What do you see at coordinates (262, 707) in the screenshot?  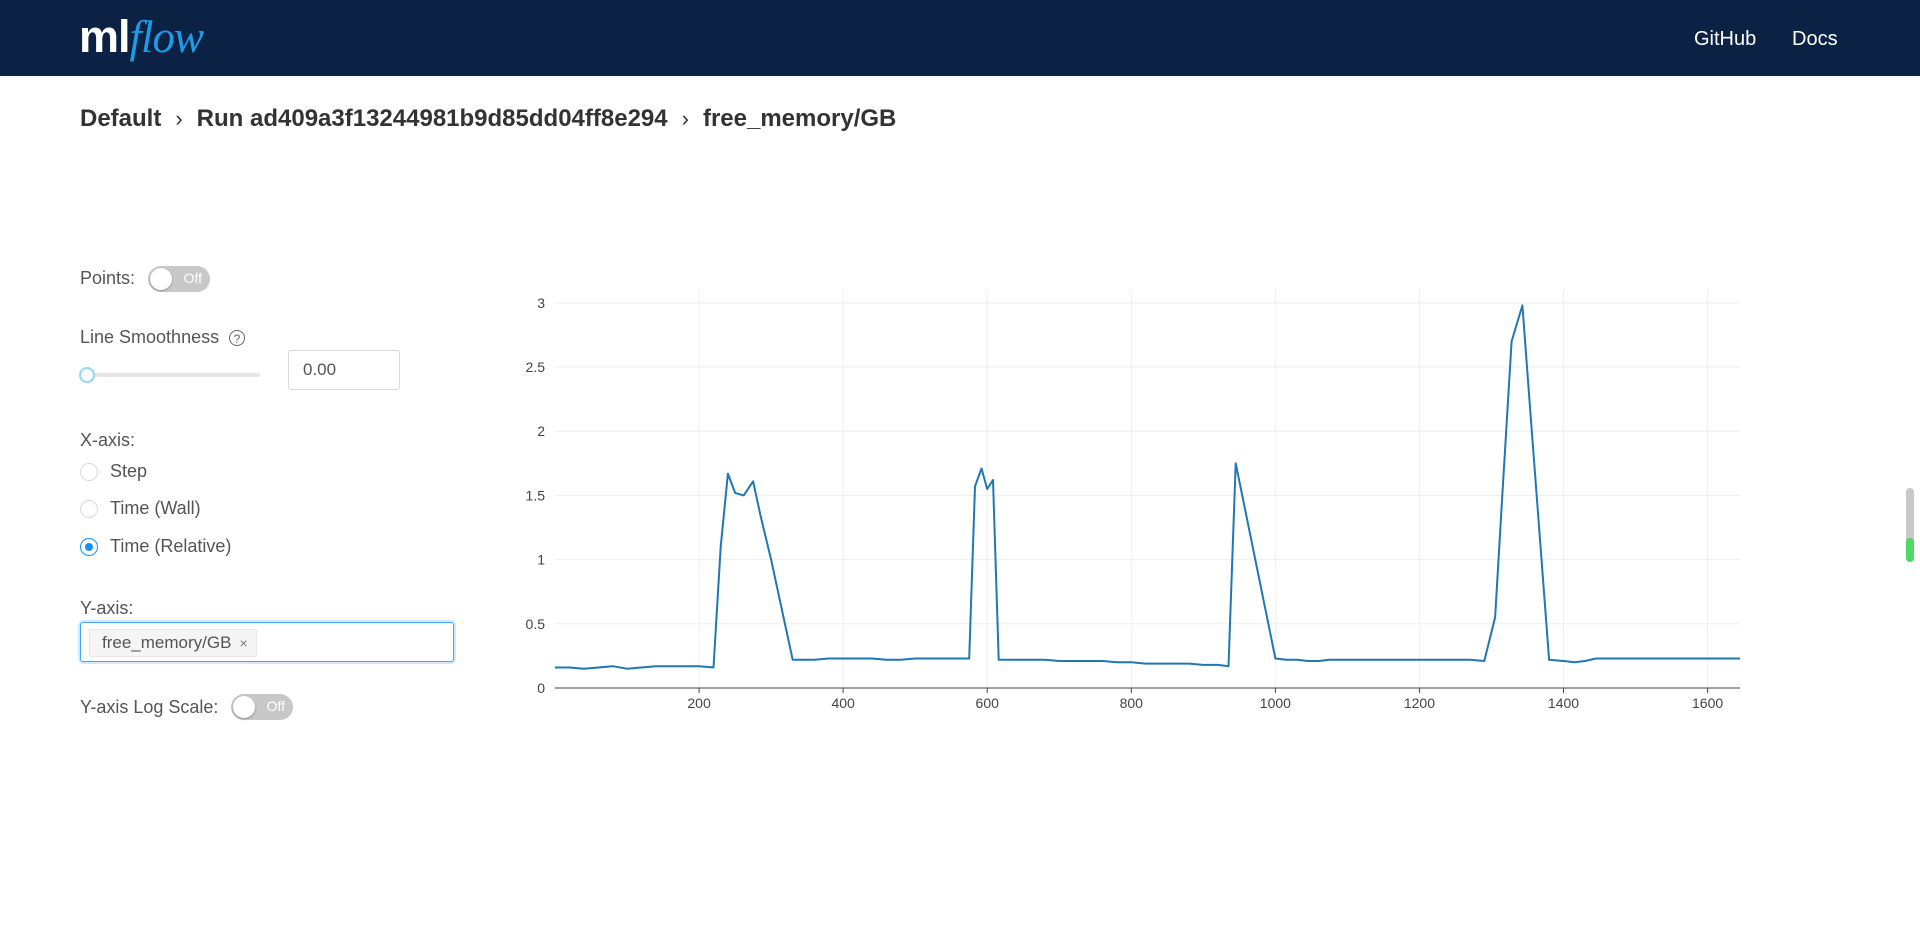 I see `log-scale-toggle: Off` at bounding box center [262, 707].